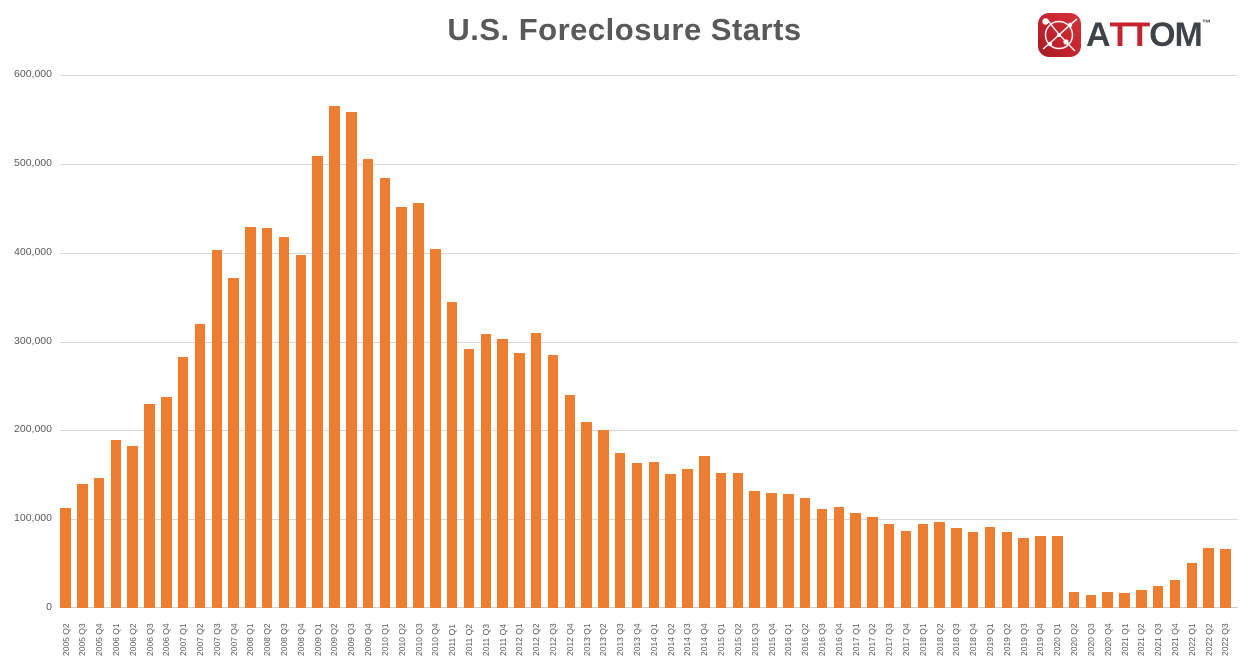 The width and height of the screenshot is (1249, 662). Describe the element at coordinates (1098, 34) in the screenshot. I see `logo-letter-a: A` at that location.